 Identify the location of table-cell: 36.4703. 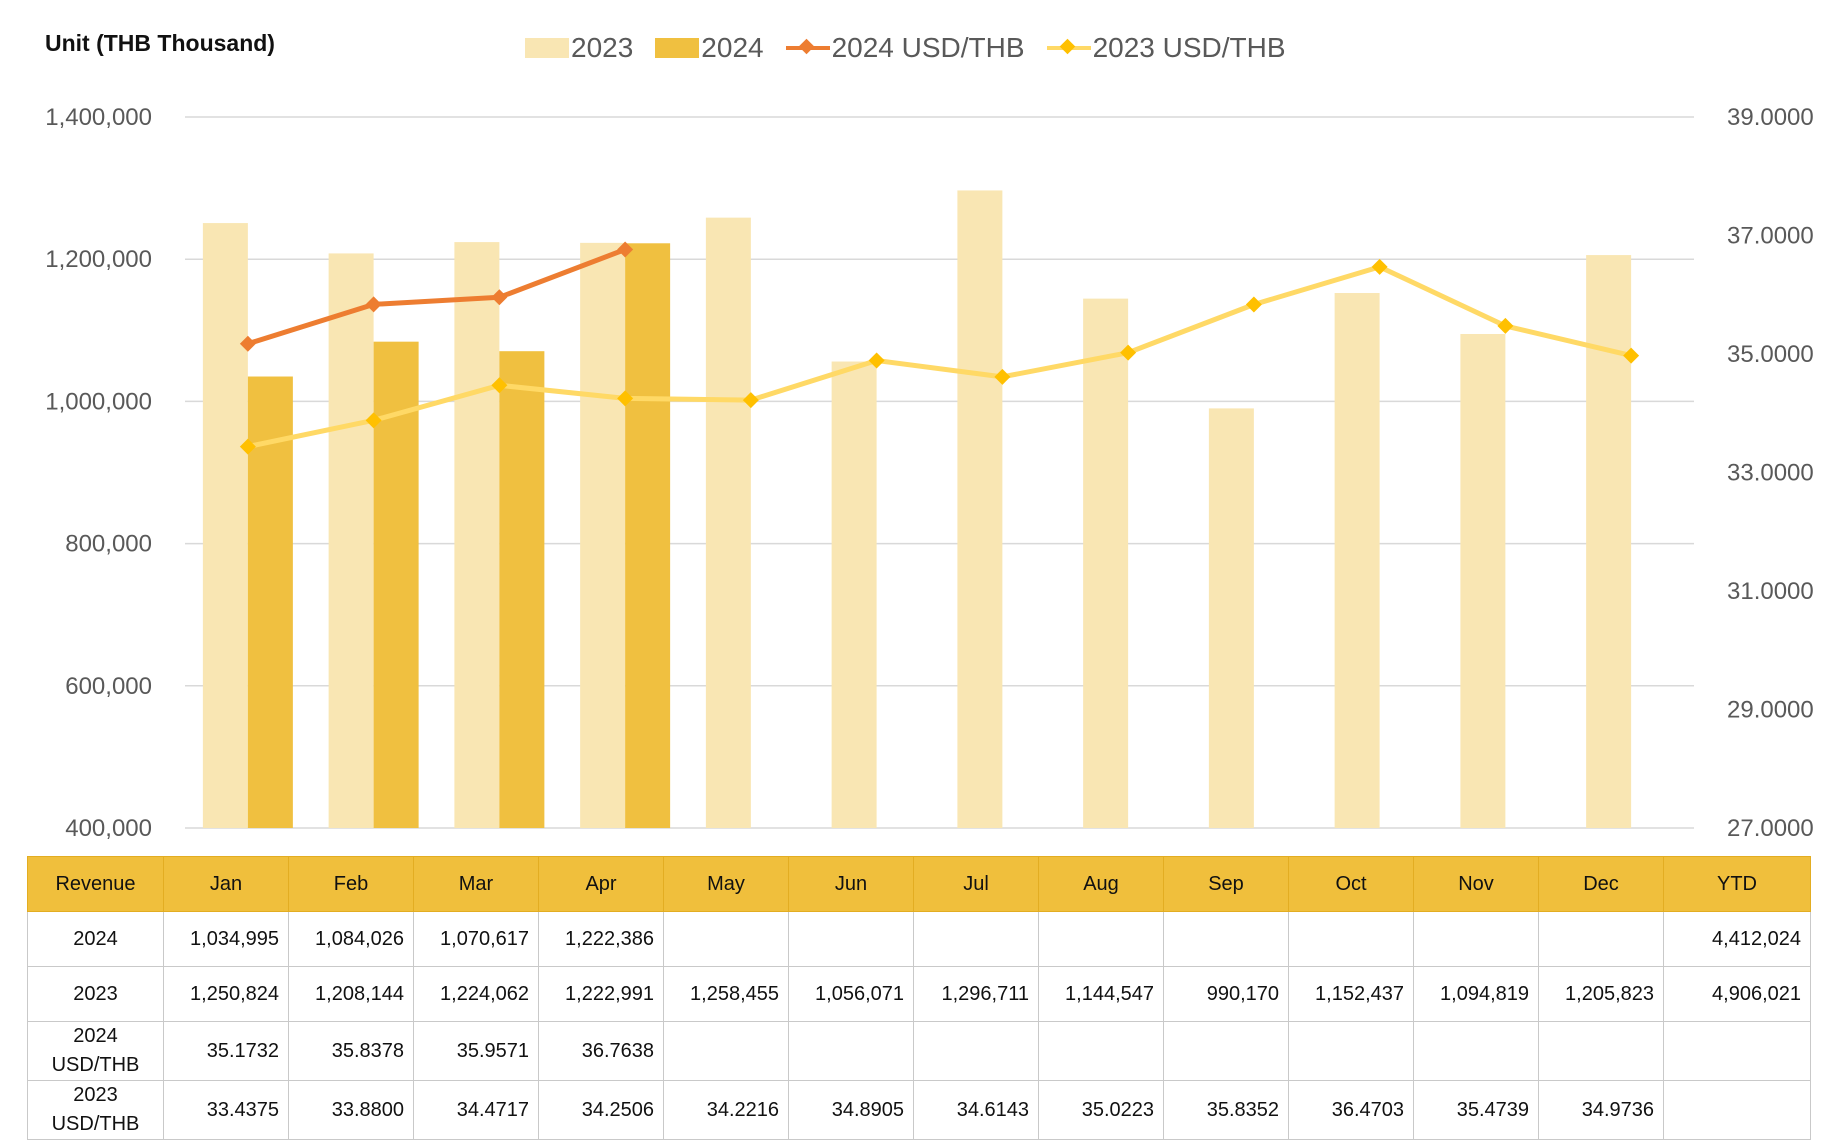
(1351, 1110).